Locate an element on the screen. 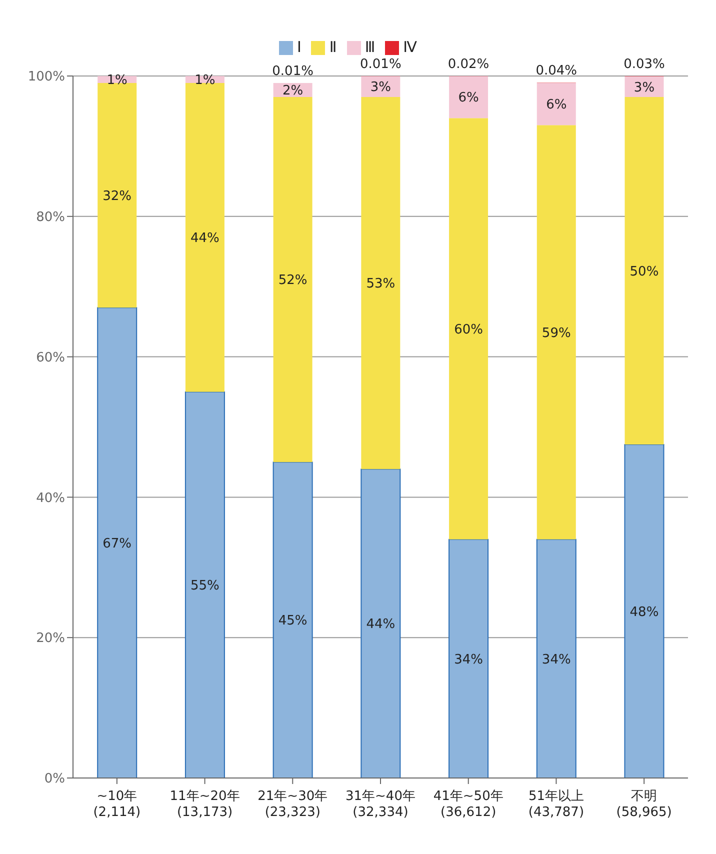 The width and height of the screenshot is (716, 854). x-tick-label: 11年~20年 (13,173) is located at coordinates (205, 804).